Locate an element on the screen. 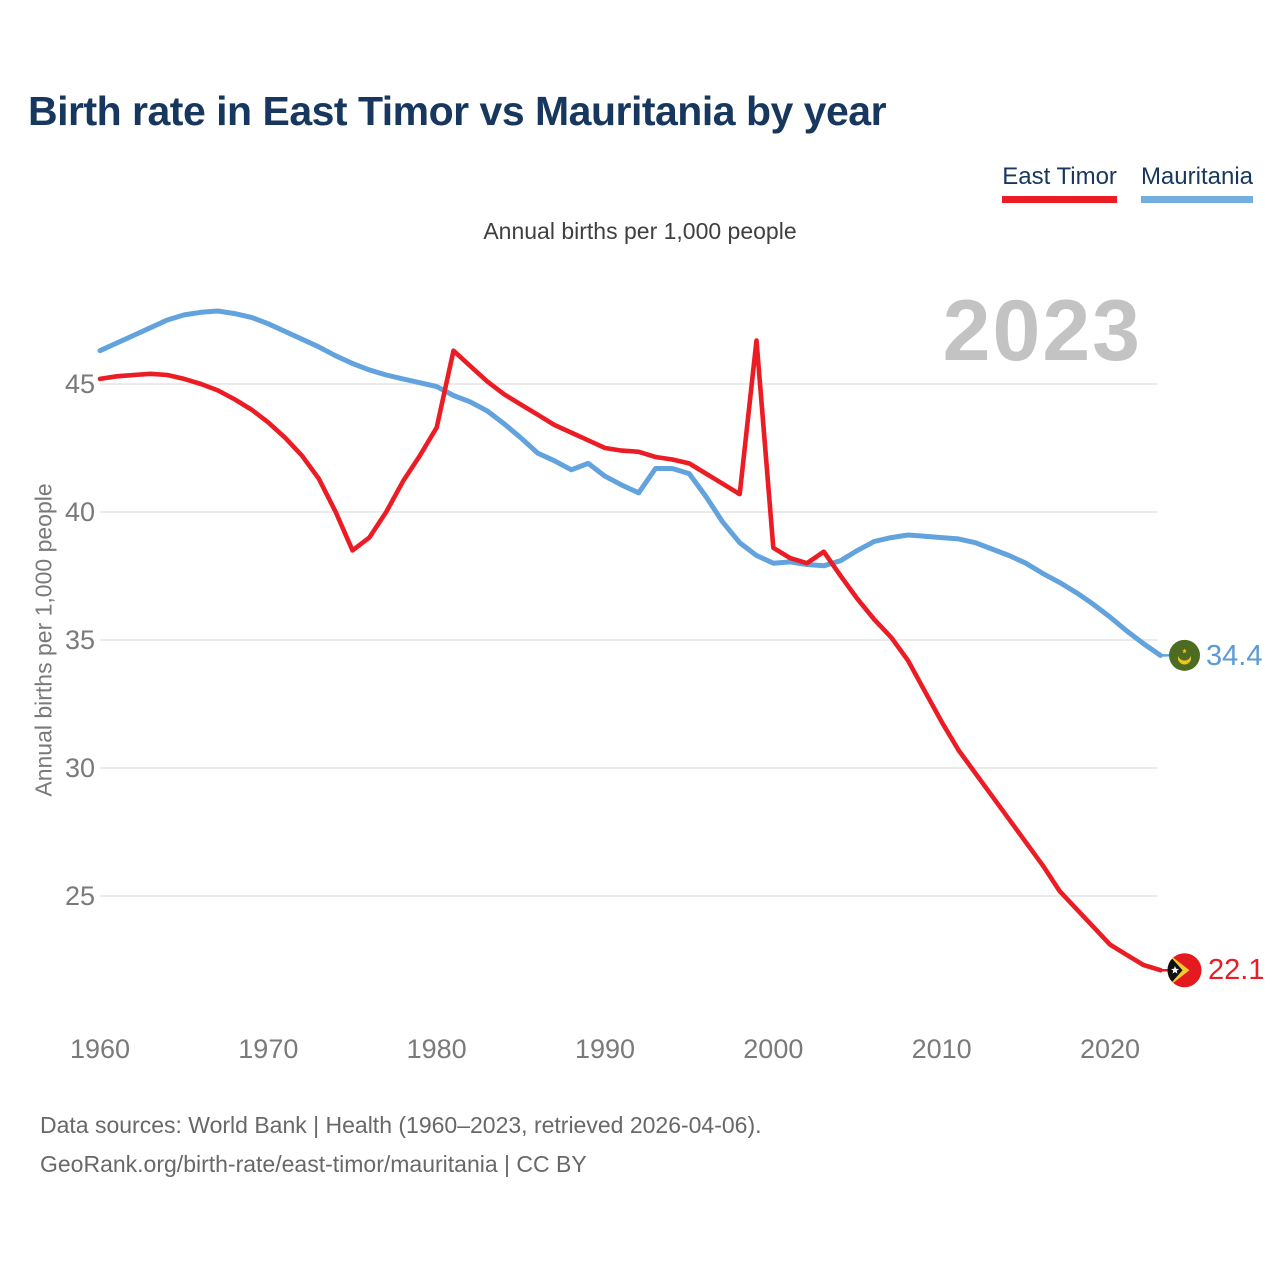 This screenshot has height=1280, width=1280. y-tick-label: 40 is located at coordinates (80, 512).